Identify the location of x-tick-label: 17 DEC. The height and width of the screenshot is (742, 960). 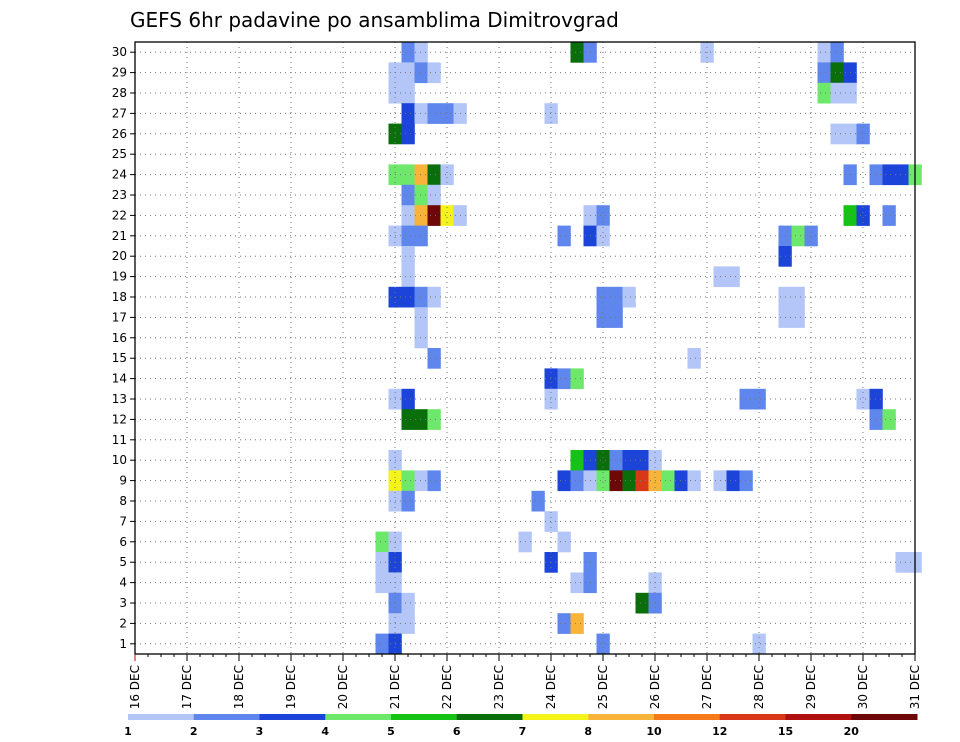
(187, 687).